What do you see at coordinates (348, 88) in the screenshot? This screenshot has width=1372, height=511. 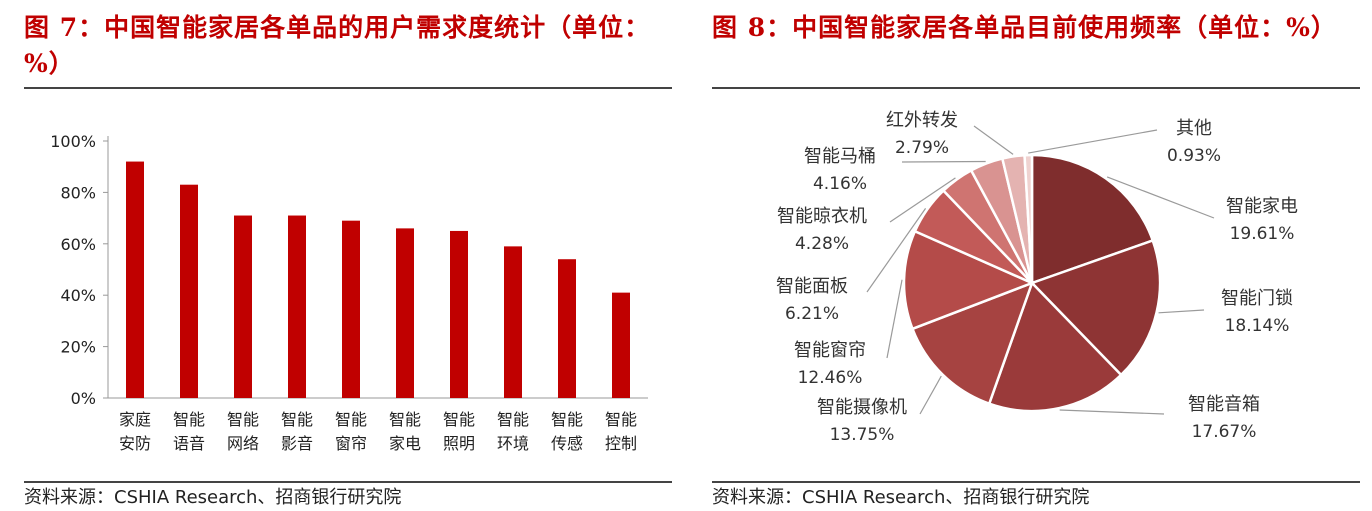 I see `bar-chart-top-rule` at bounding box center [348, 88].